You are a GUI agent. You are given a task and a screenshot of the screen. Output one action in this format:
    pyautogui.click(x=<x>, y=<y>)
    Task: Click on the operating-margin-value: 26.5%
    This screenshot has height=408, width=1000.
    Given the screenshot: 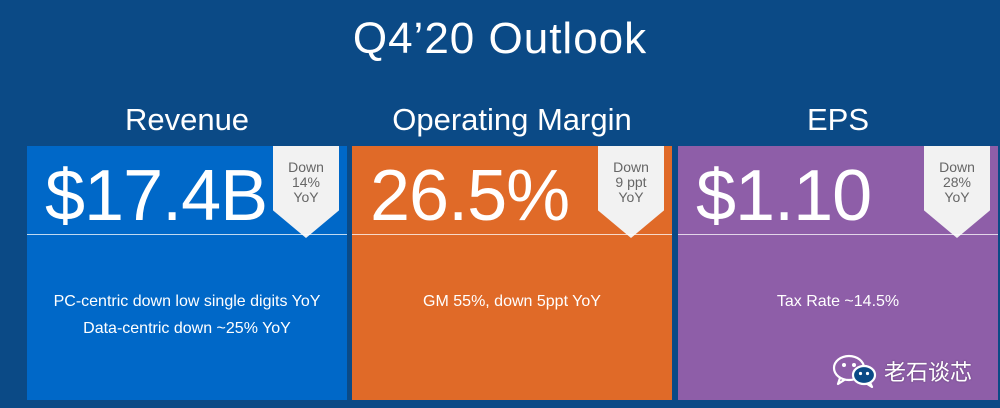 What is the action you would take?
    pyautogui.click(x=470, y=196)
    